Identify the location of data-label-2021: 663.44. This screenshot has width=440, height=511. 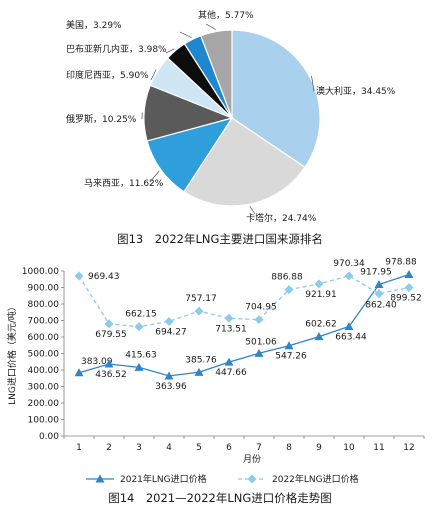
(351, 338).